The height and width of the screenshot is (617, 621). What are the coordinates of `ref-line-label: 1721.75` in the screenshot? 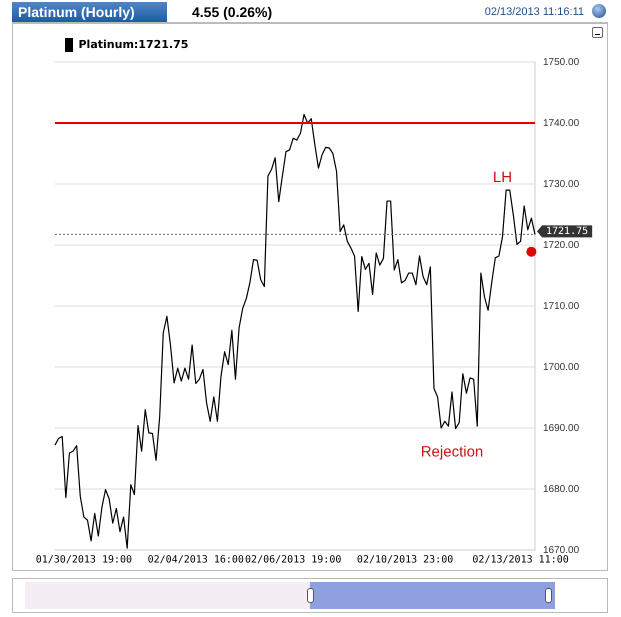 It's located at (567, 231).